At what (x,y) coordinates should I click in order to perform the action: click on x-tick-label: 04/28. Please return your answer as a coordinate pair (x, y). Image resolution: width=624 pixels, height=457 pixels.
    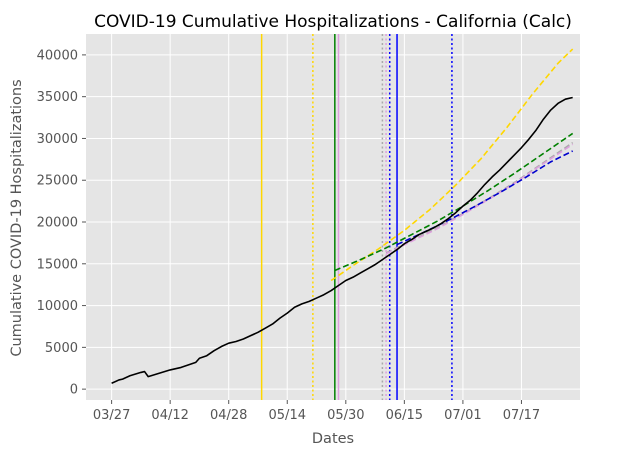
    Looking at the image, I should click on (228, 415).